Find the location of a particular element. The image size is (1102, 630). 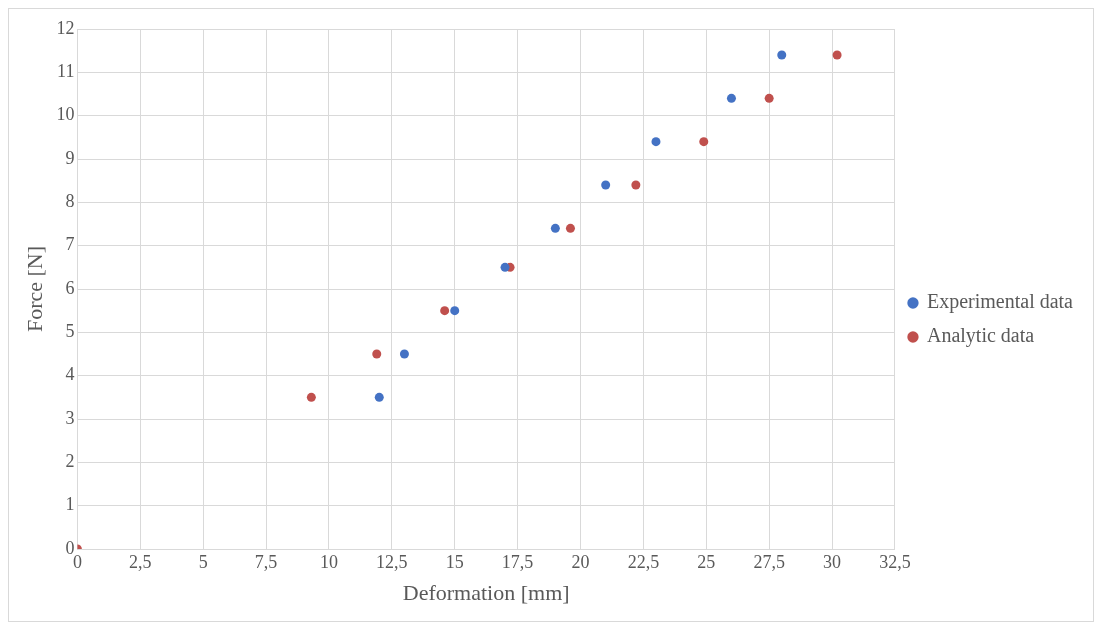

y-tick-label: 6 is located at coordinates (70, 287).